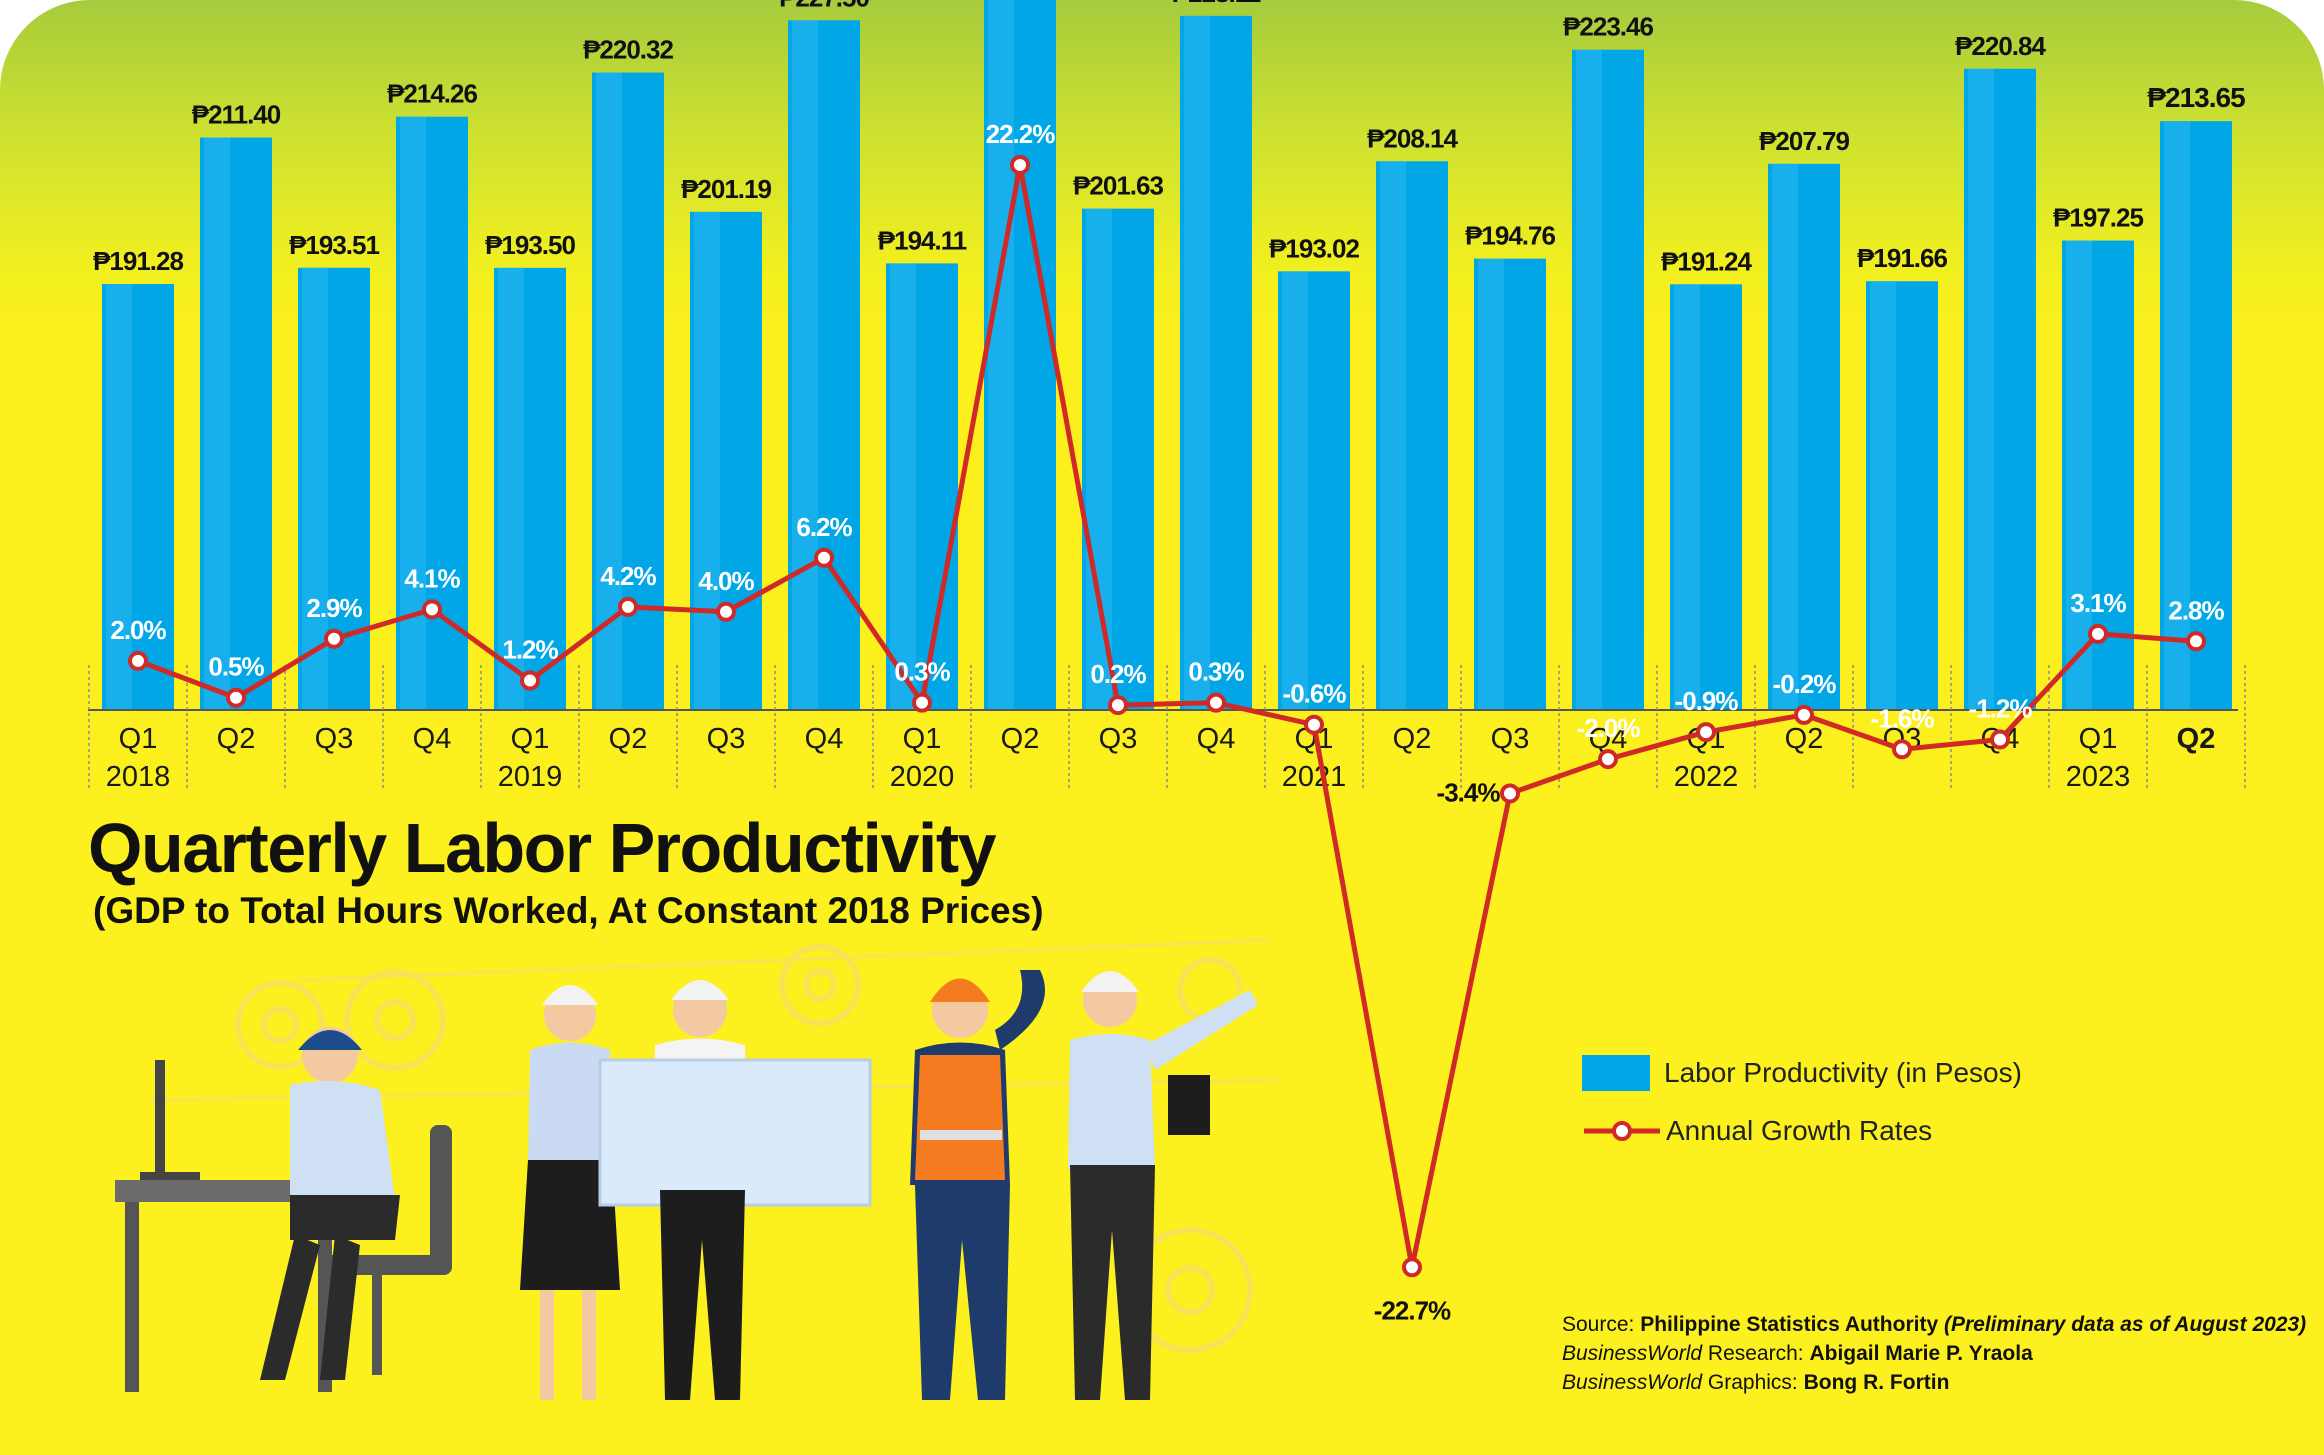  What do you see at coordinates (138, 261) in the screenshot?
I see `bar-value-label: ₱191.28` at bounding box center [138, 261].